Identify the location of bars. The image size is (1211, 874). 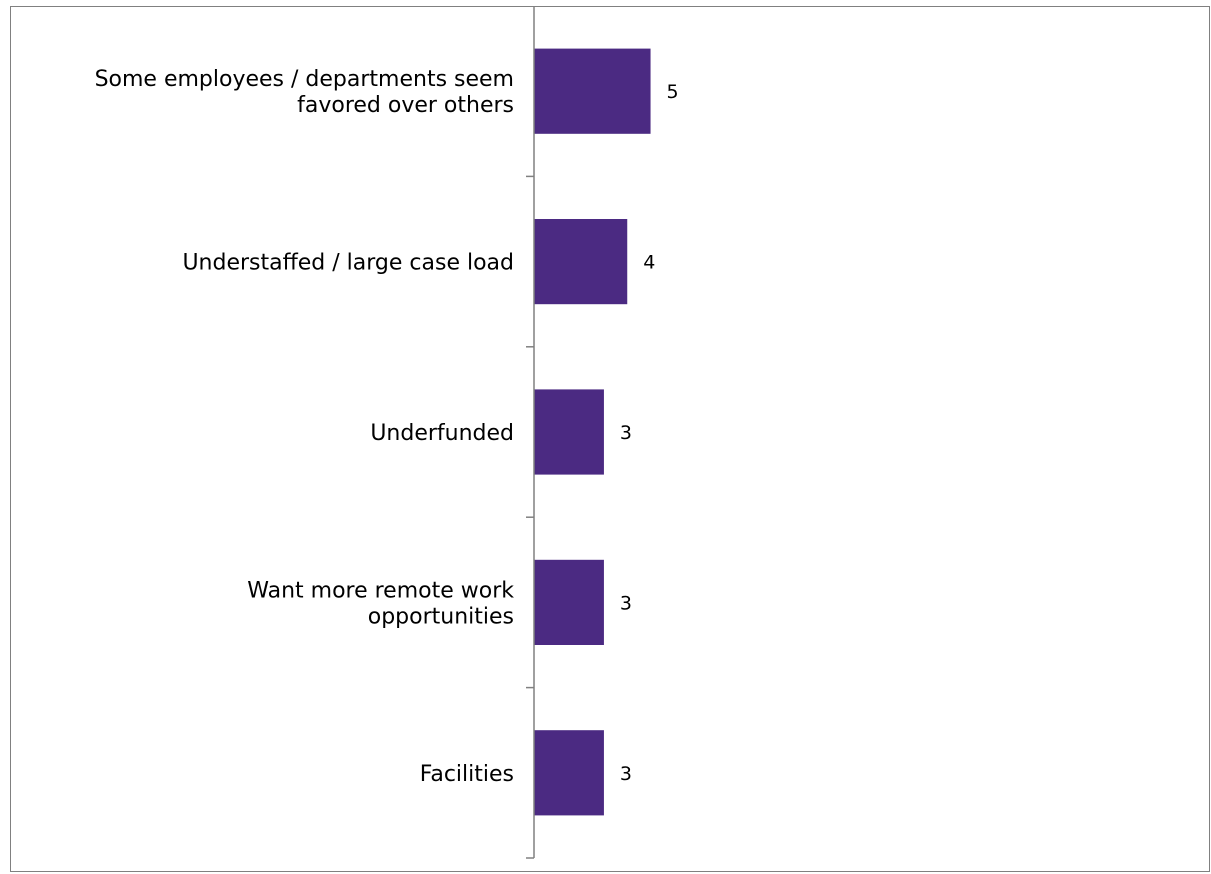
(592, 432).